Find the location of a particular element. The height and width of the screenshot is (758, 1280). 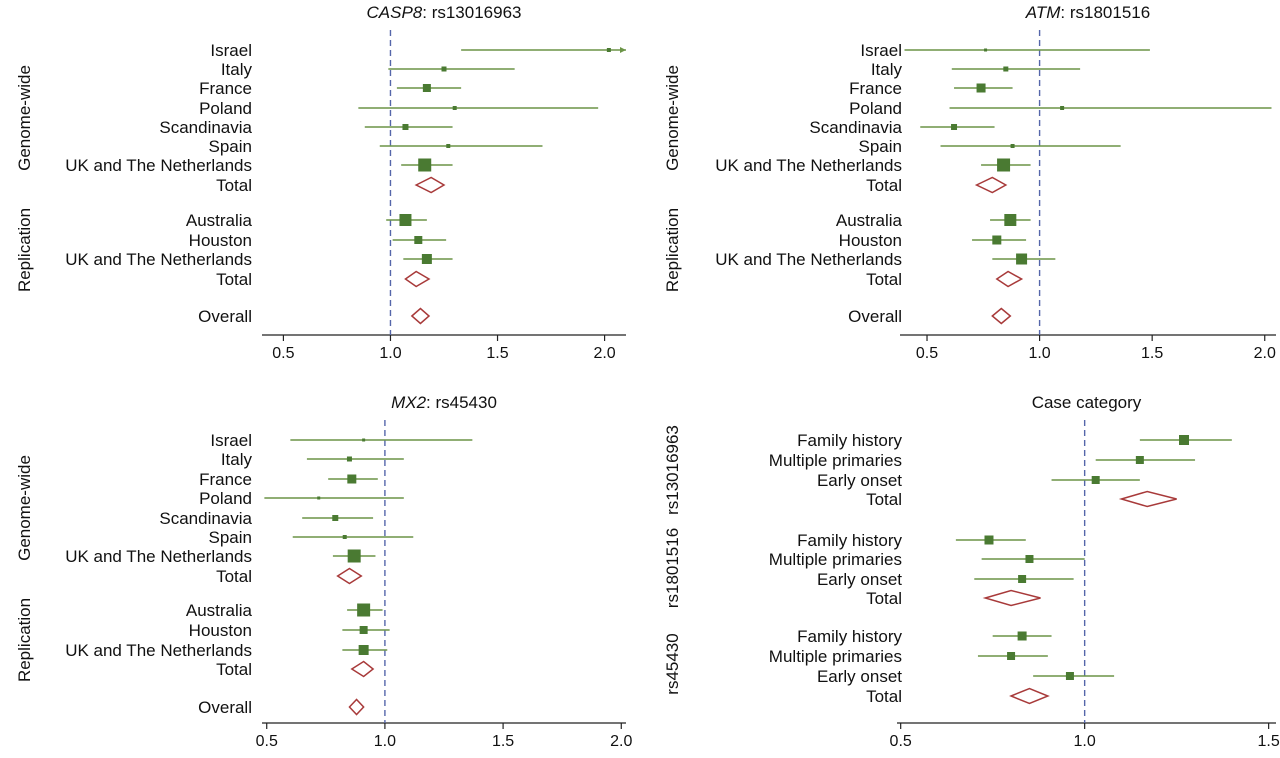

group-label: rs1801516 is located at coordinates (672, 568).